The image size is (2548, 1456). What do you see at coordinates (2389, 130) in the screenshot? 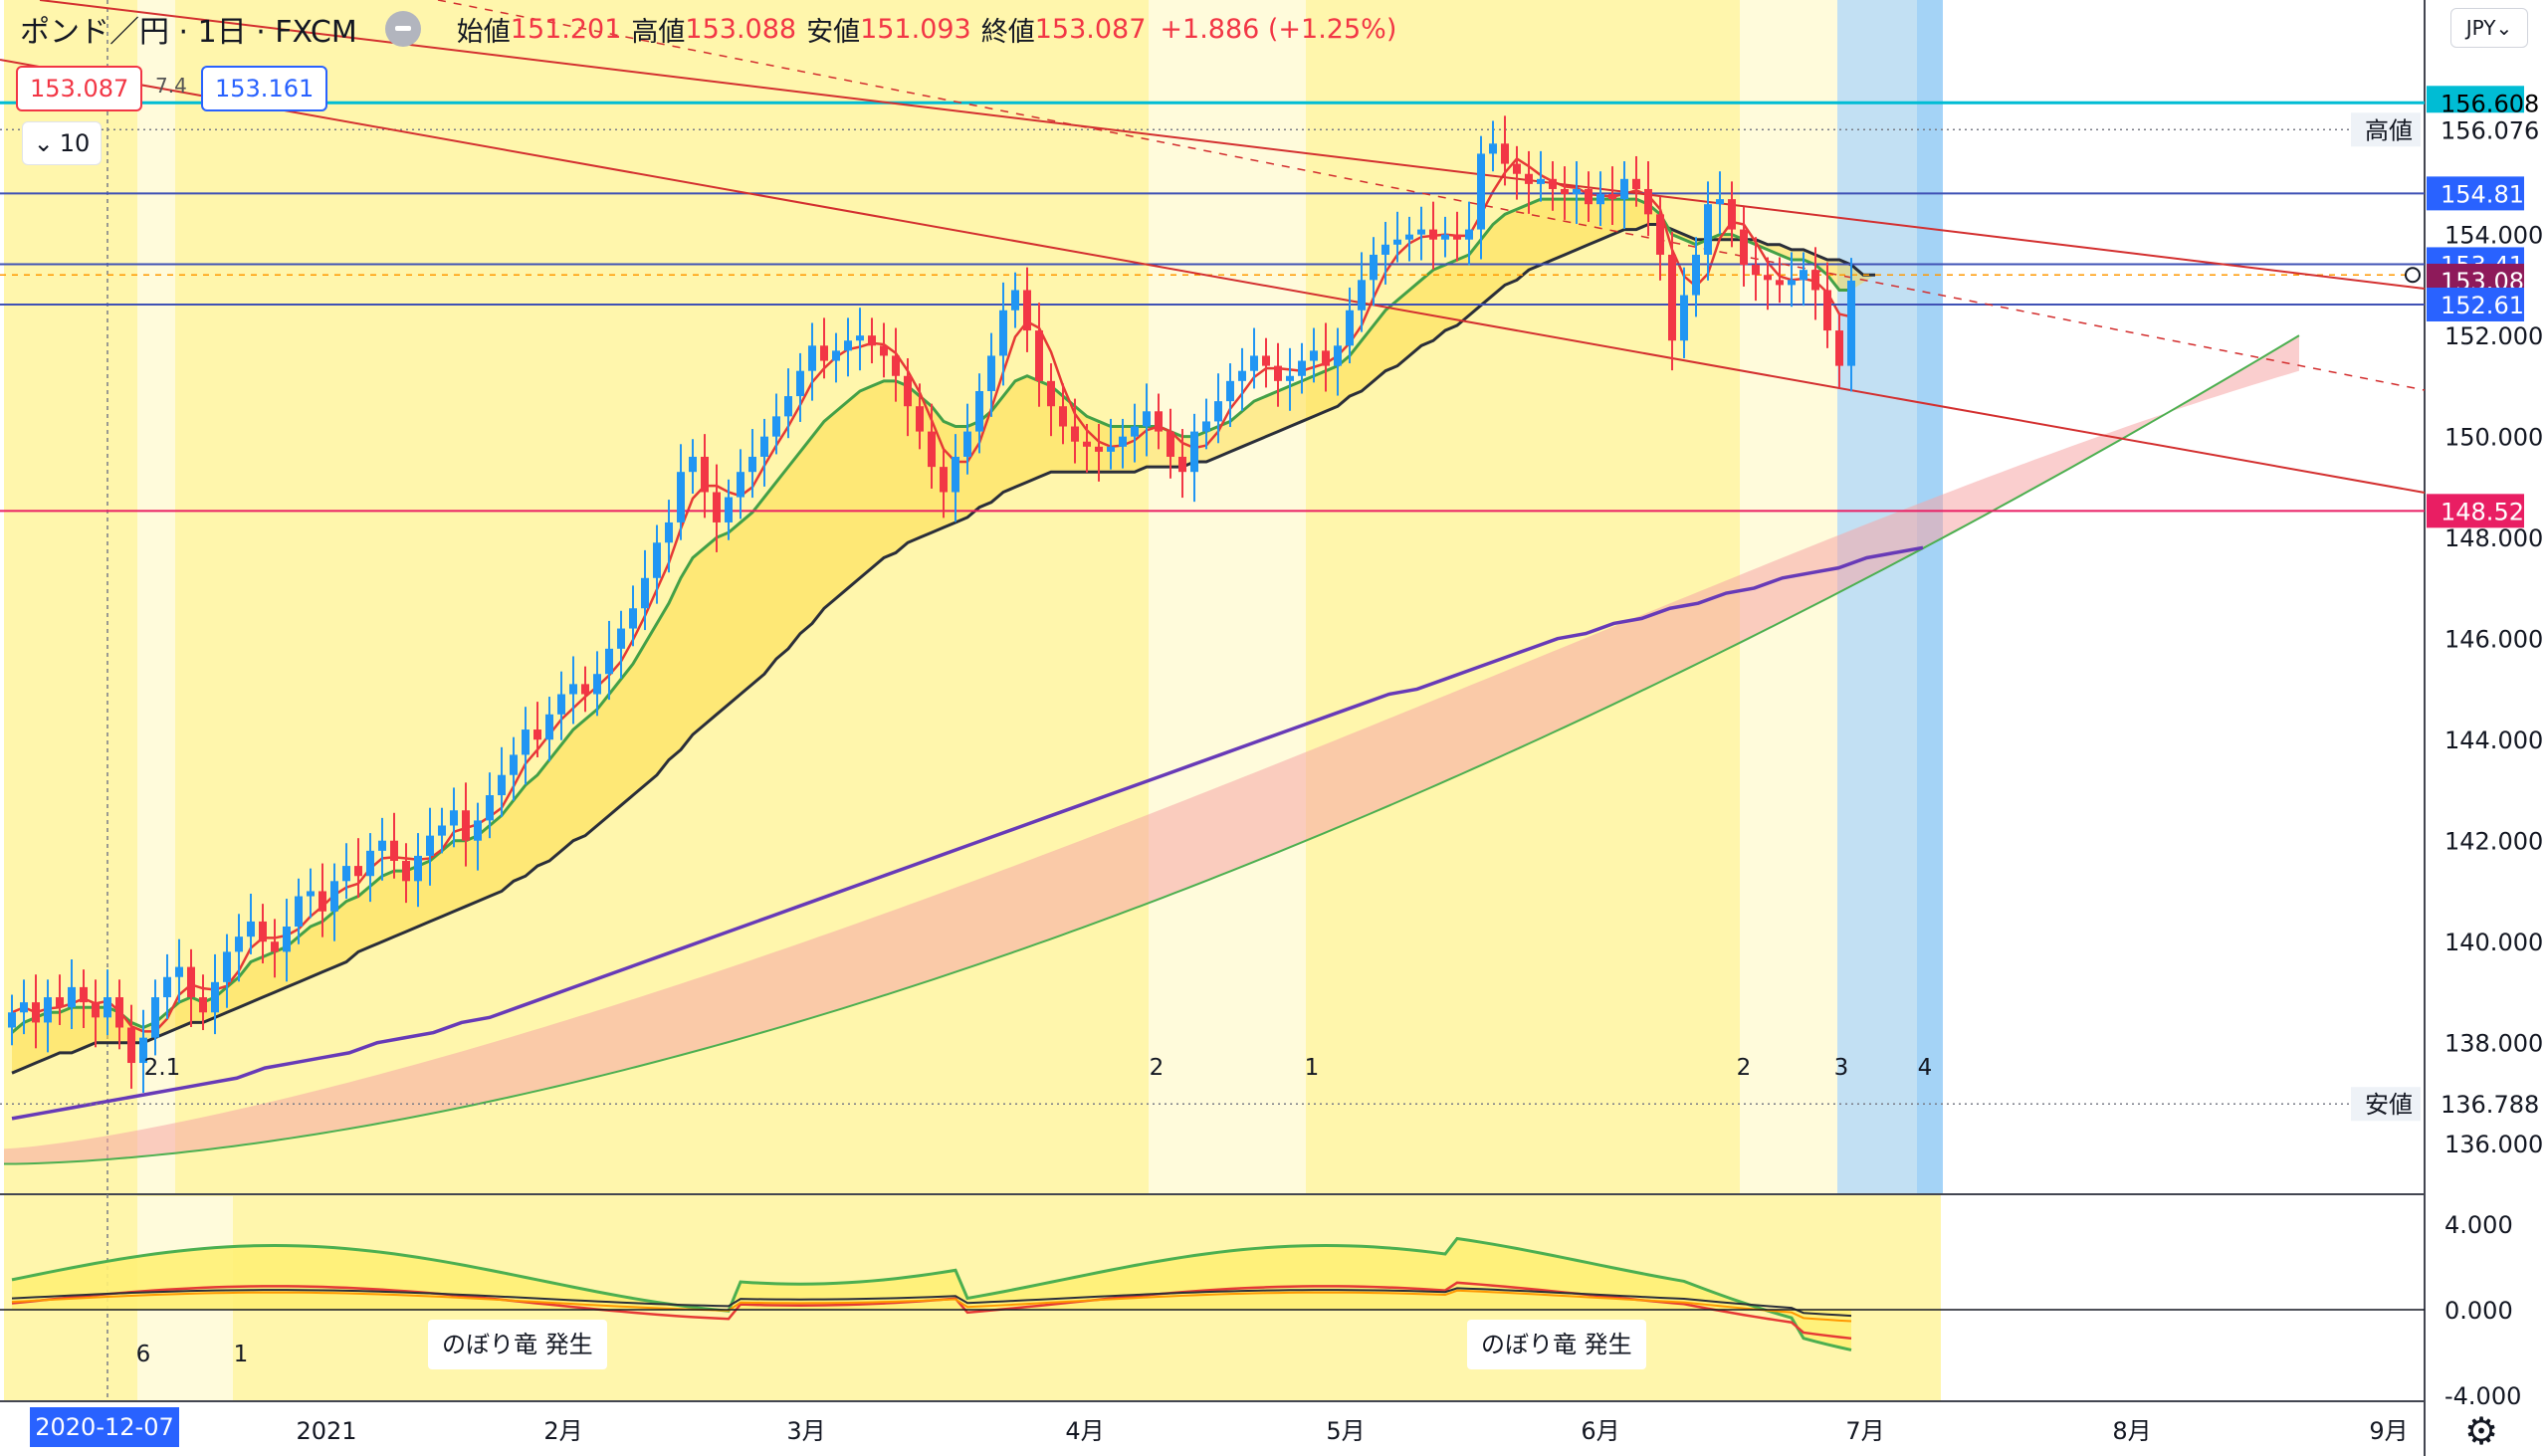
I see `price-label-tag: 高値` at bounding box center [2389, 130].